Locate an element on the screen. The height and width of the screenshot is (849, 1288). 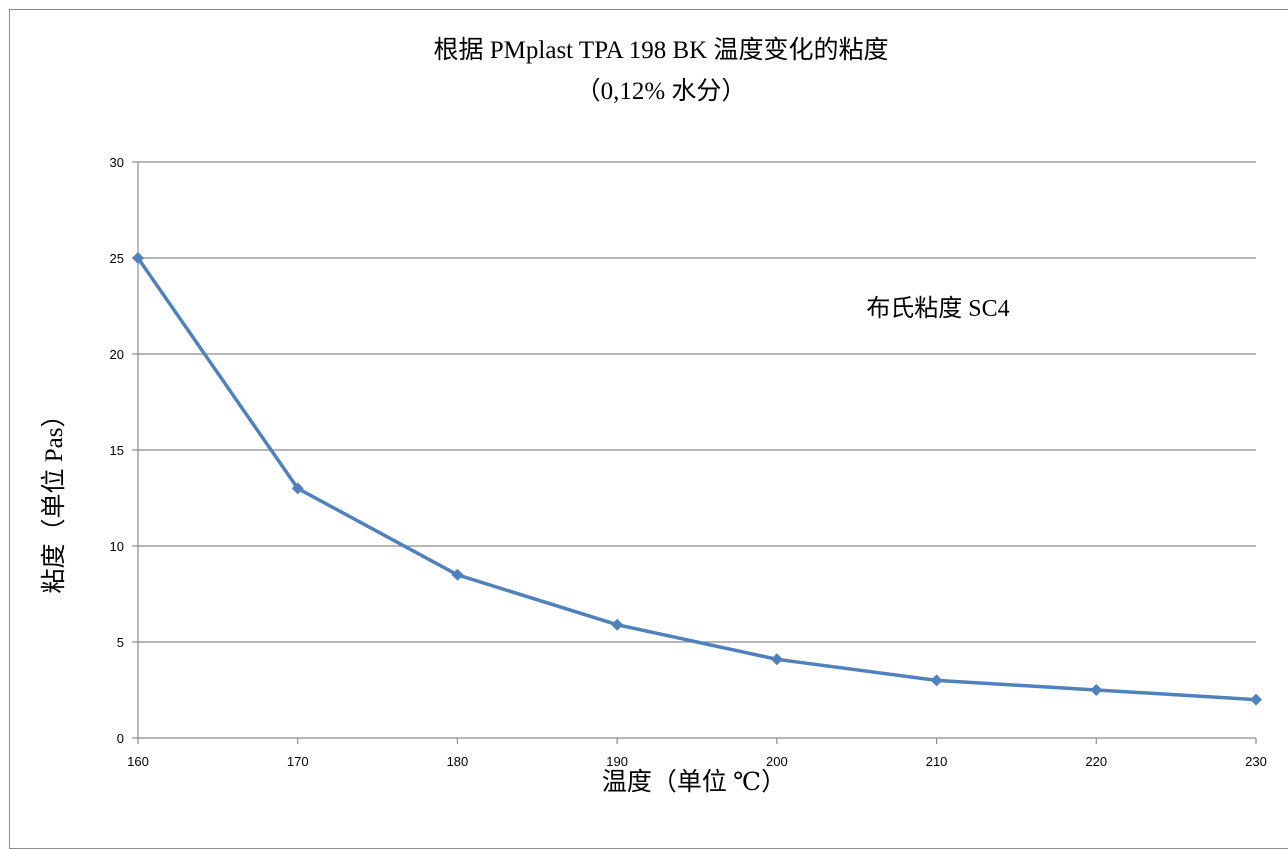
chart-title: 根据 PMplast TPA 198 BK 温度变化的粘度 is located at coordinates (661, 50).